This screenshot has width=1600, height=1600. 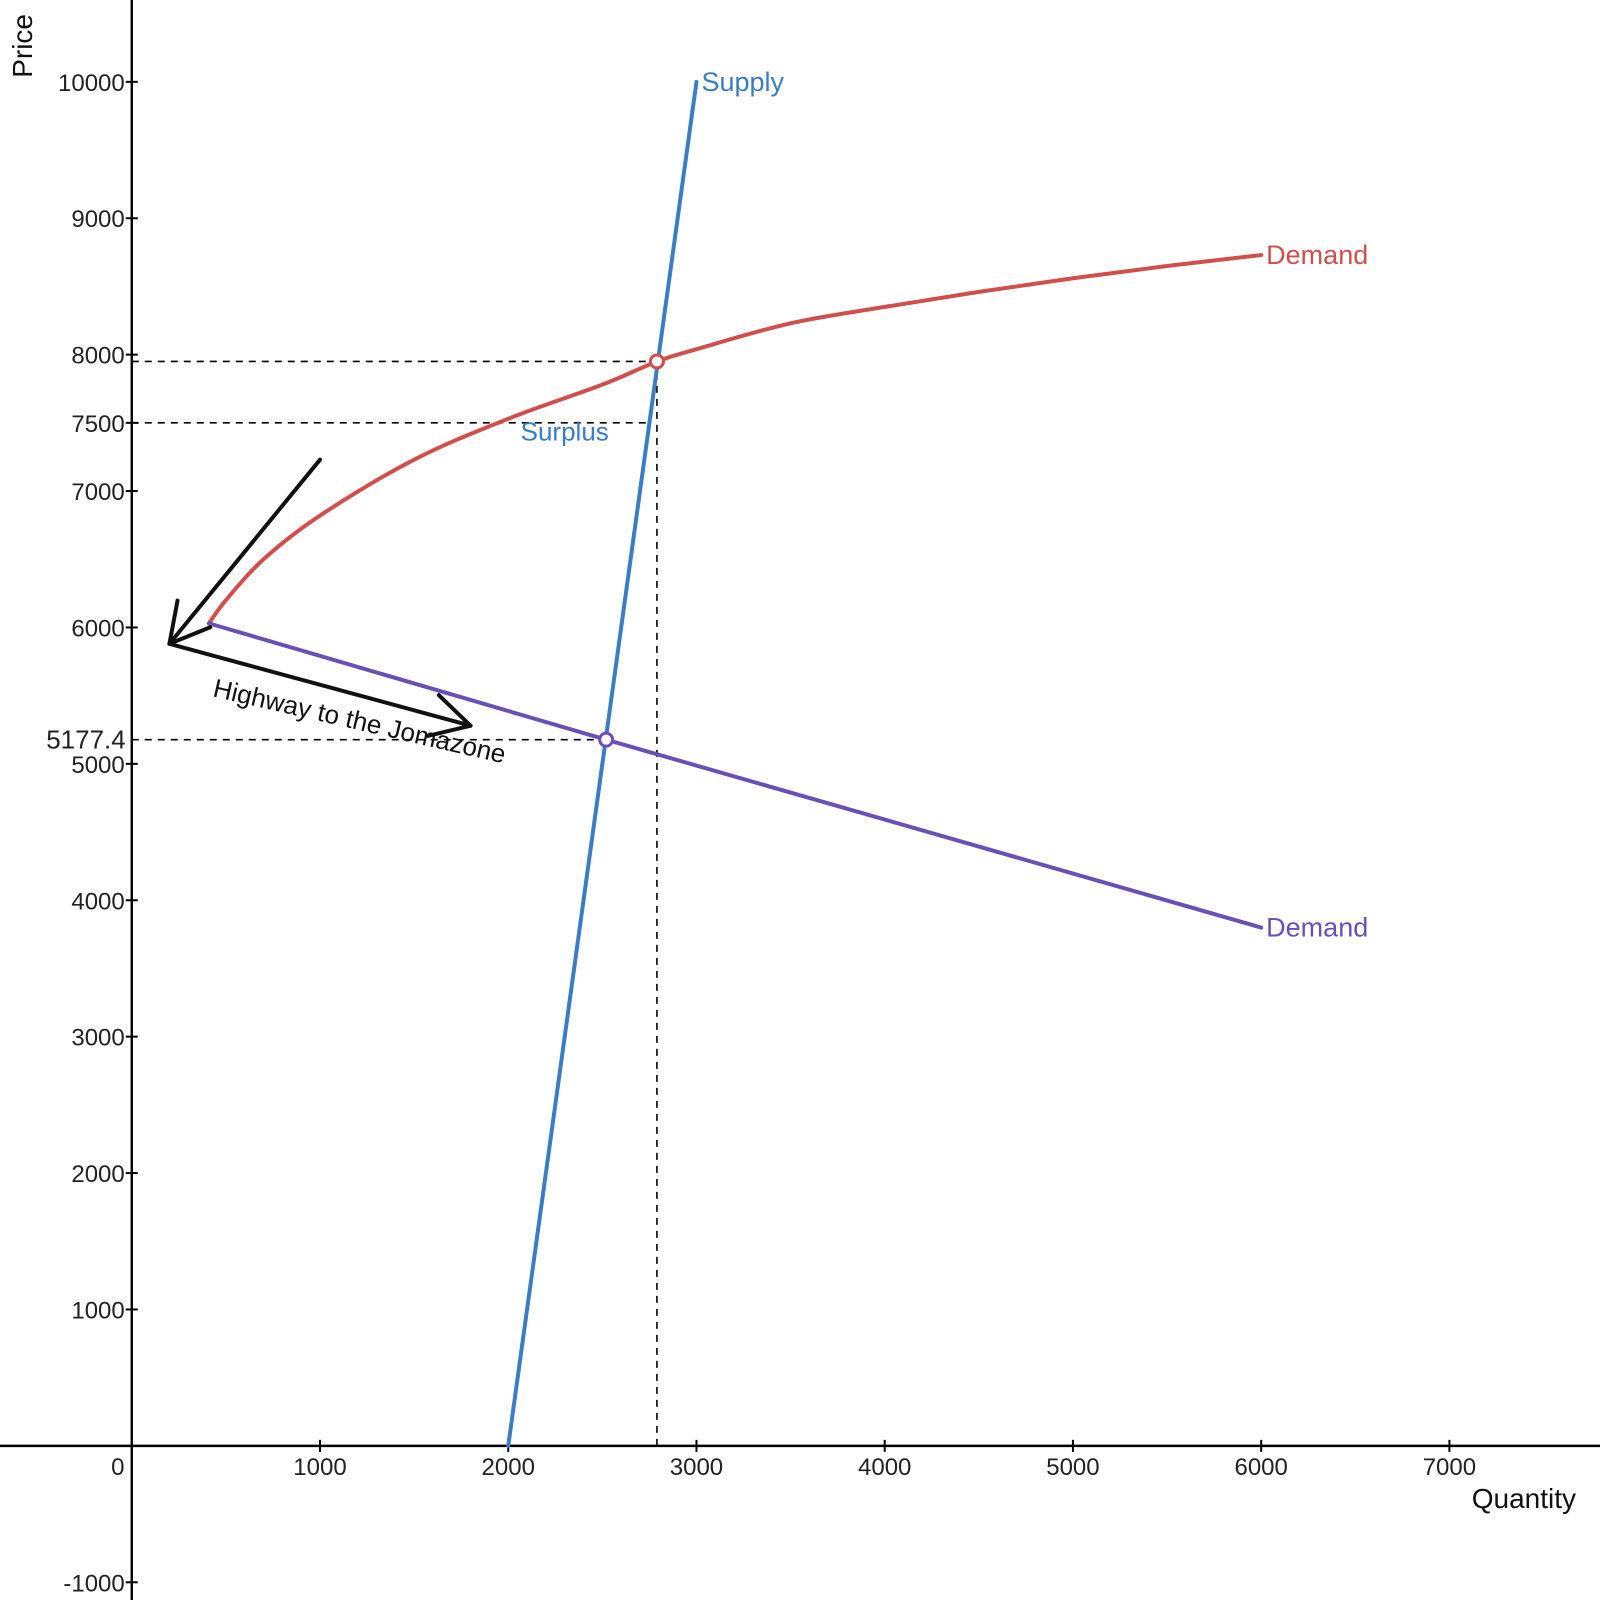 I want to click on x-tick-label: 3000, so click(x=696, y=1467).